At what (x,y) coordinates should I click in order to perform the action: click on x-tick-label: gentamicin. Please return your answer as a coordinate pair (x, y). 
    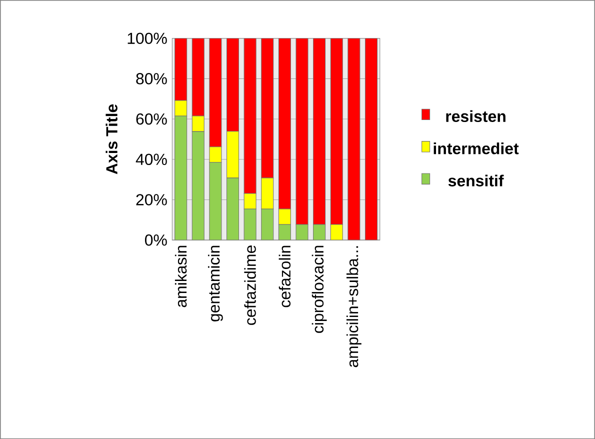
    Looking at the image, I should click on (215, 284).